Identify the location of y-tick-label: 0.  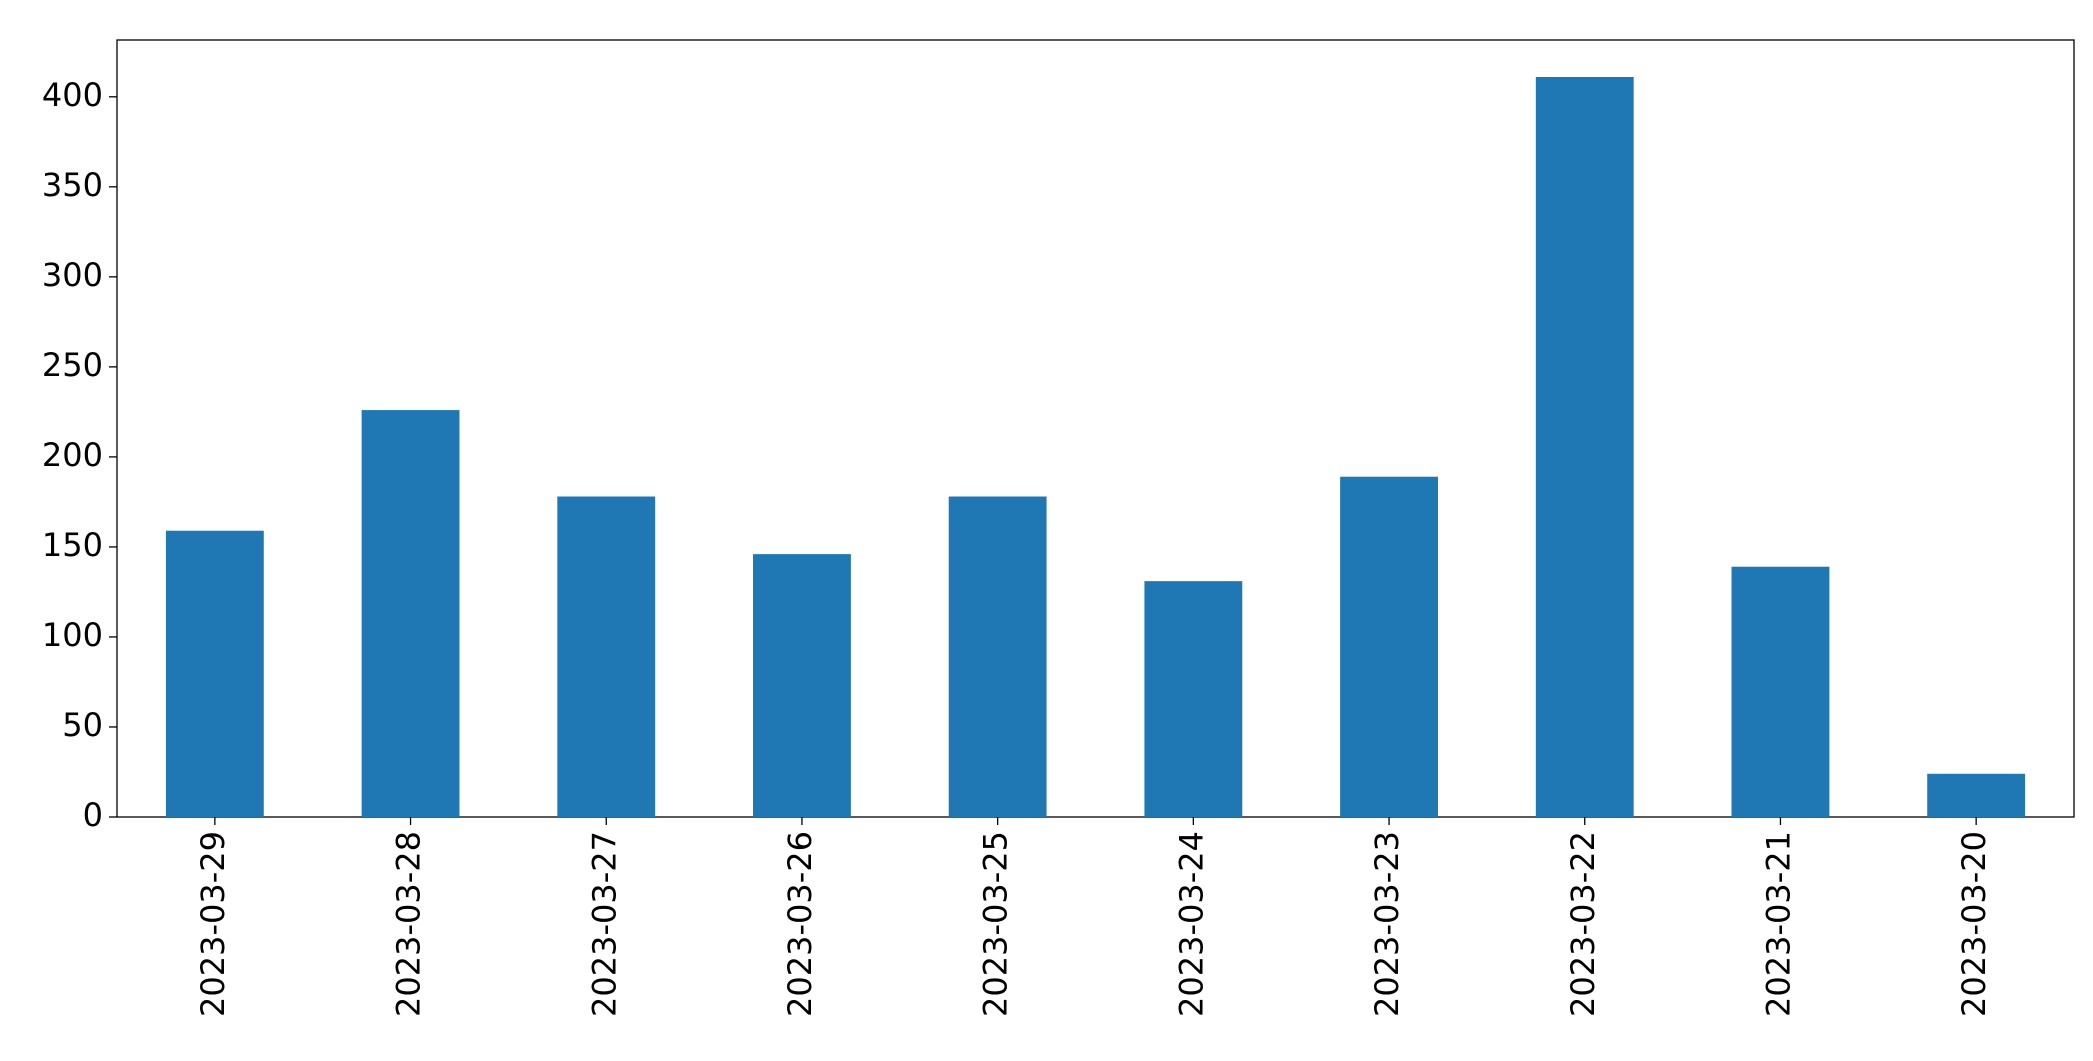
(93, 815).